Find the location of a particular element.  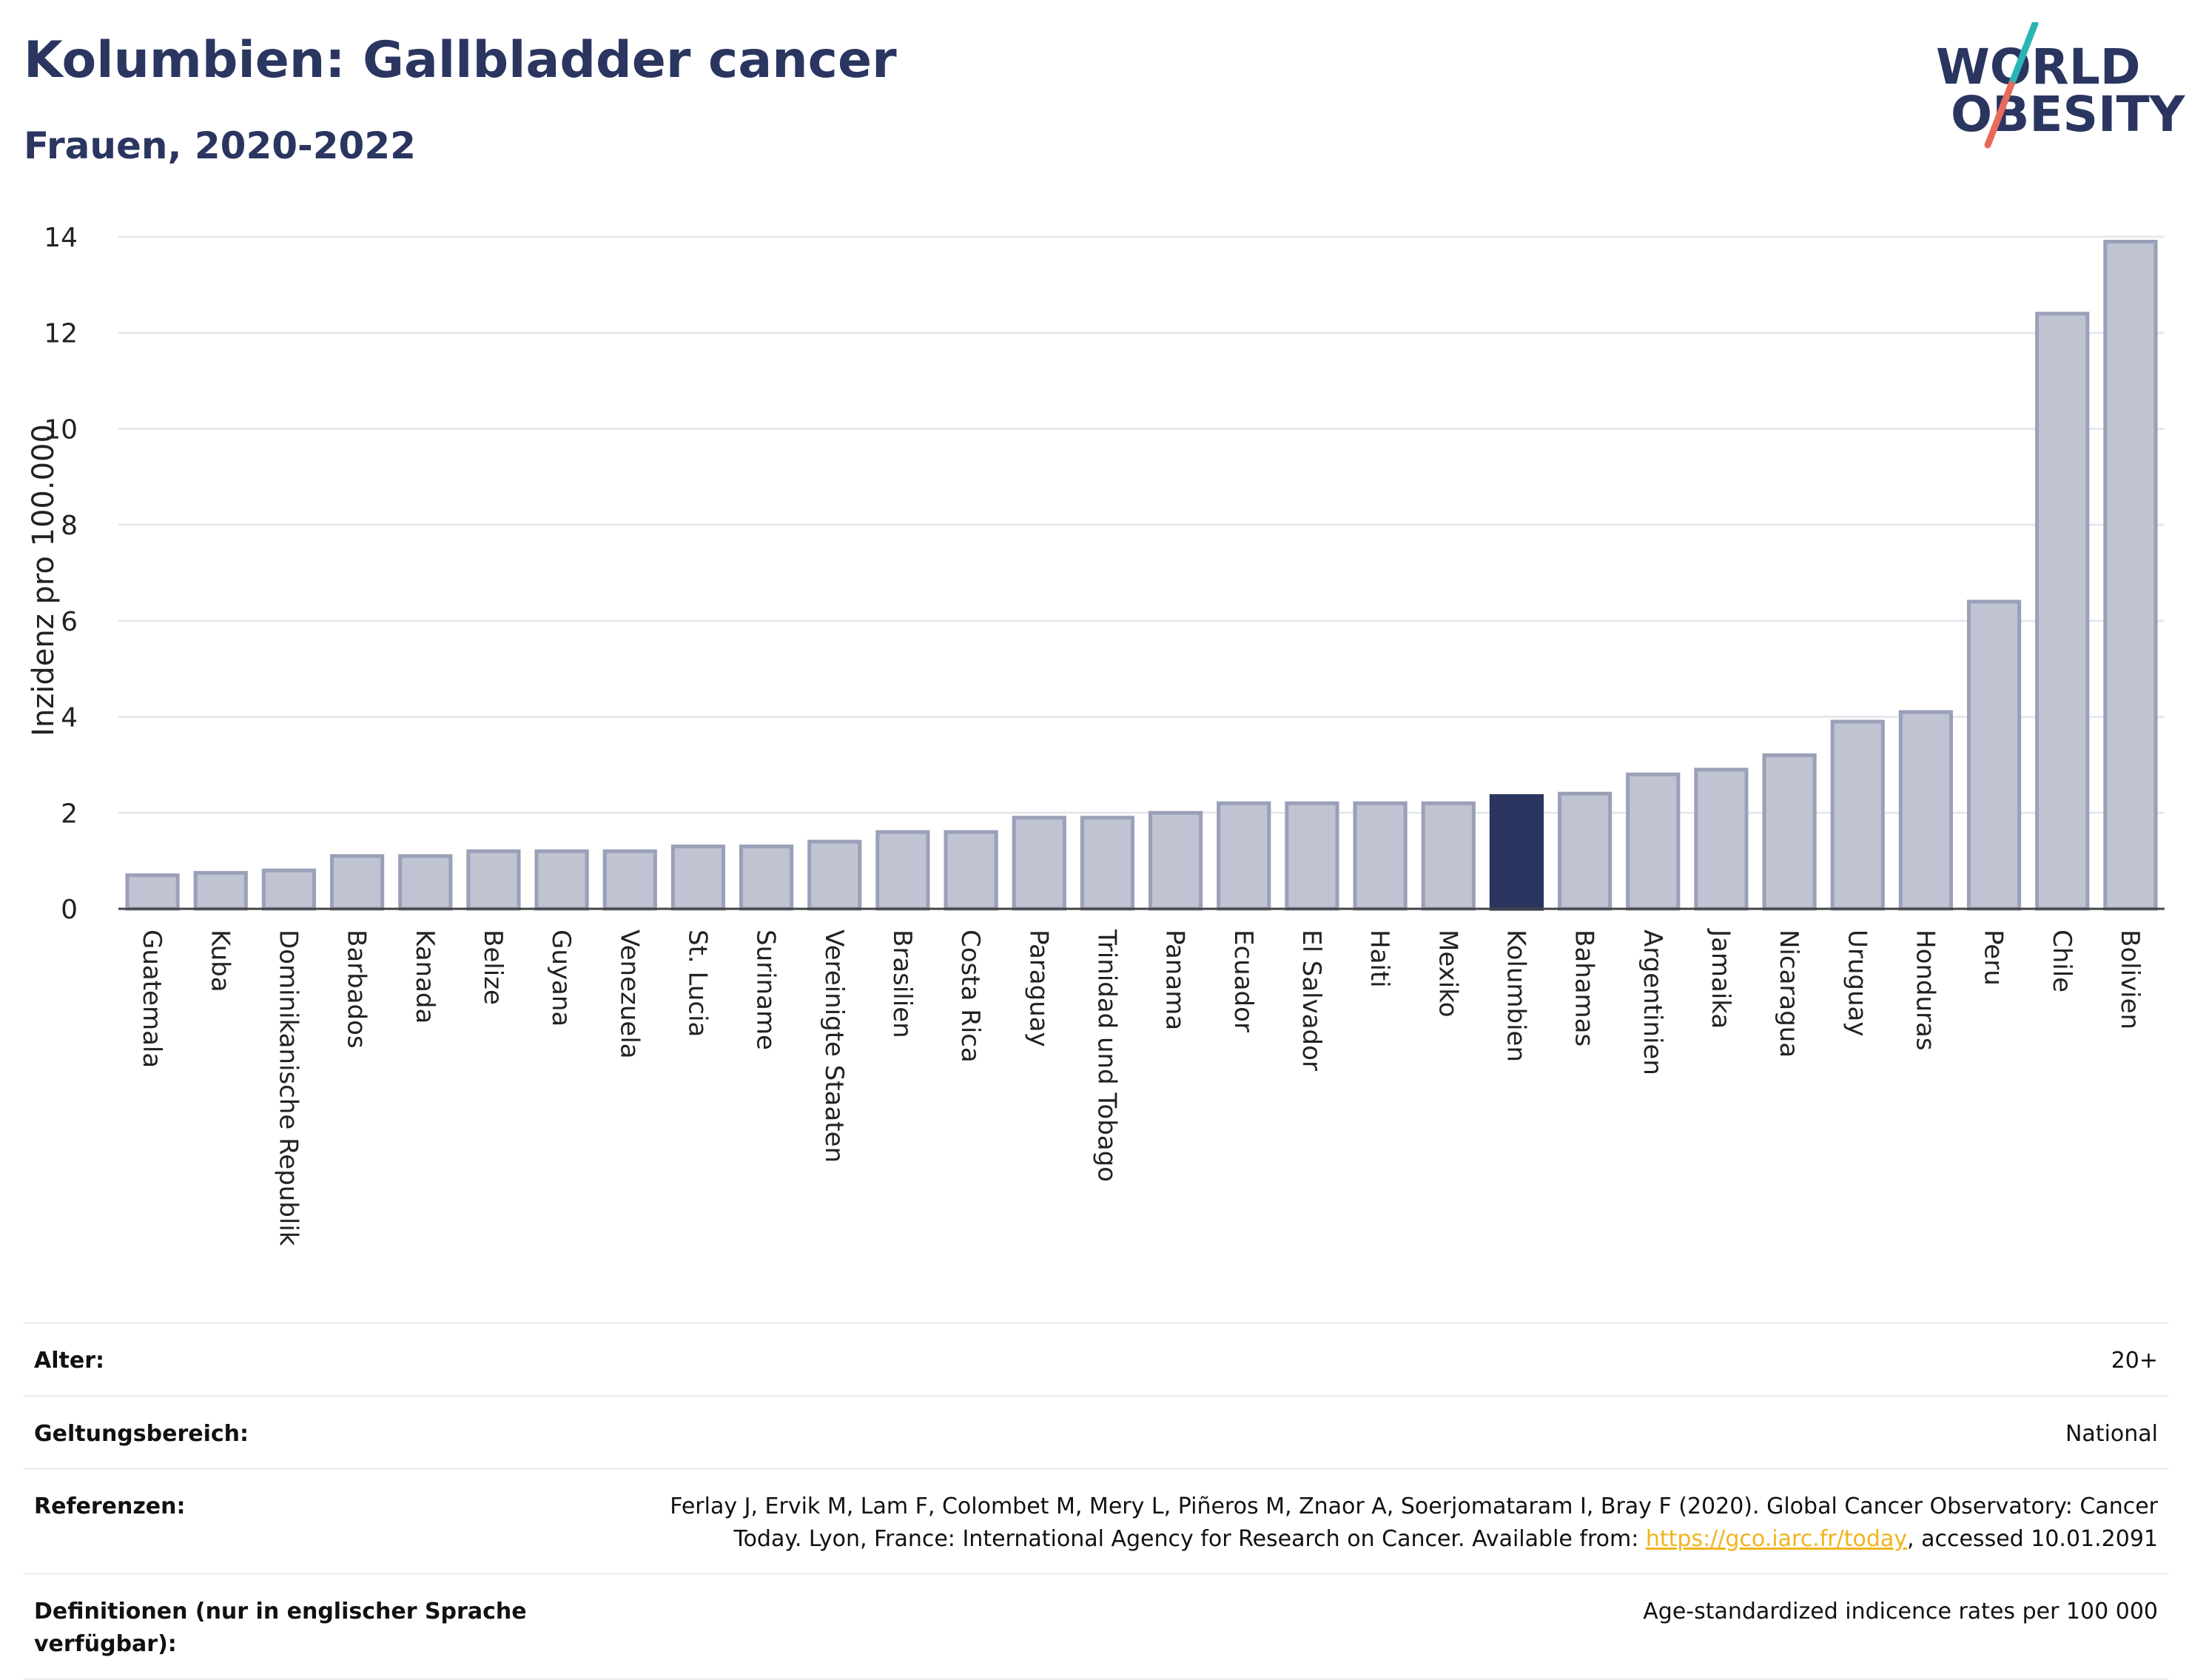

reference-accessed: , accessed 10.01.2091 is located at coordinates (2032, 1538).